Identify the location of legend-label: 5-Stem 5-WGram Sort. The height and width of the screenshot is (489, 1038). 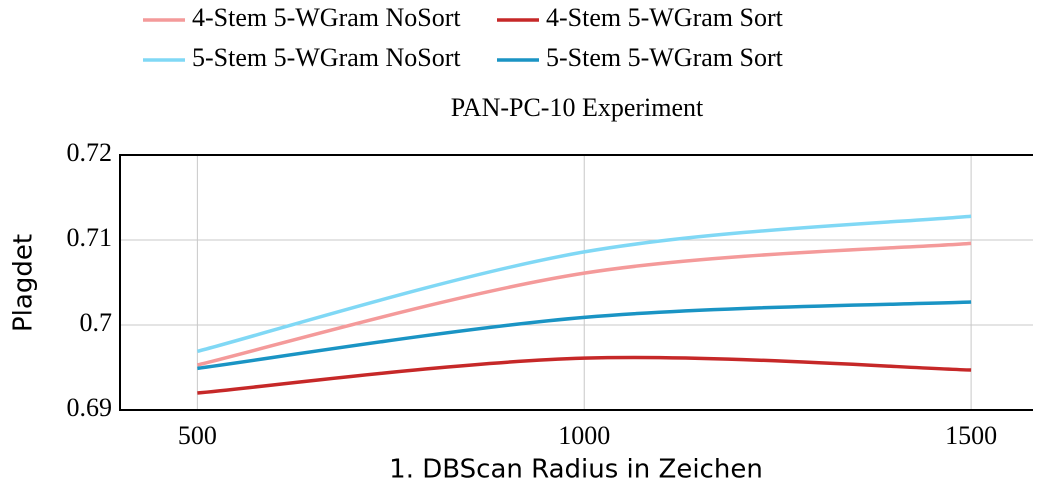
(665, 57).